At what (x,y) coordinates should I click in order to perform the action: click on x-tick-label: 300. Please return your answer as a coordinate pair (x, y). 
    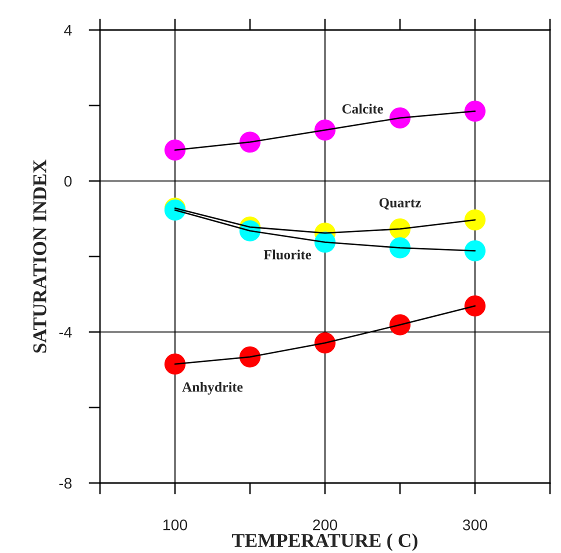
    Looking at the image, I should click on (475, 525).